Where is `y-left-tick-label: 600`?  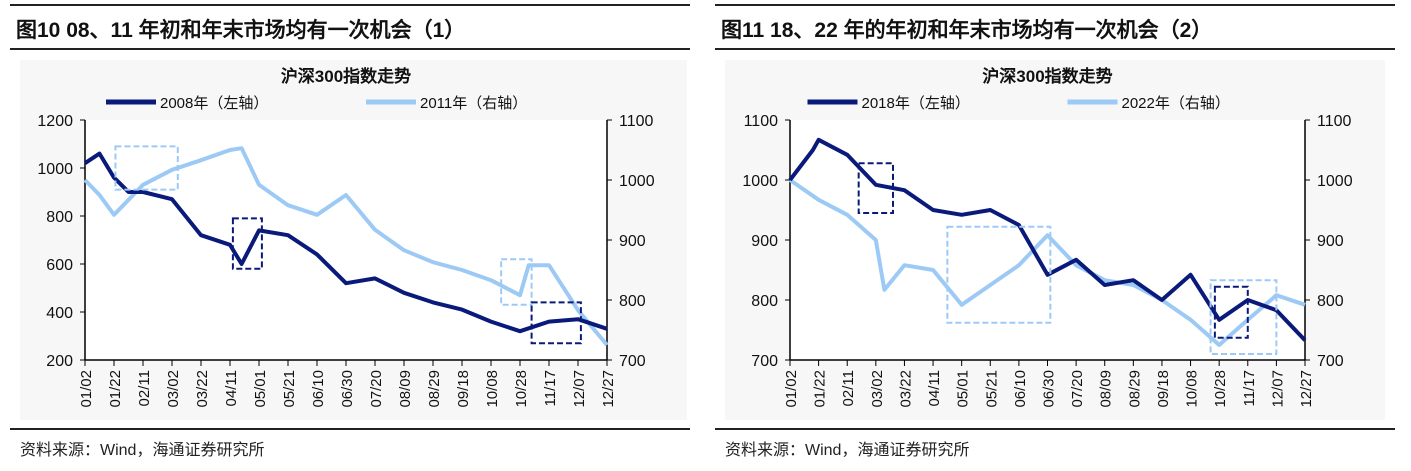
y-left-tick-label: 600 is located at coordinates (59, 265).